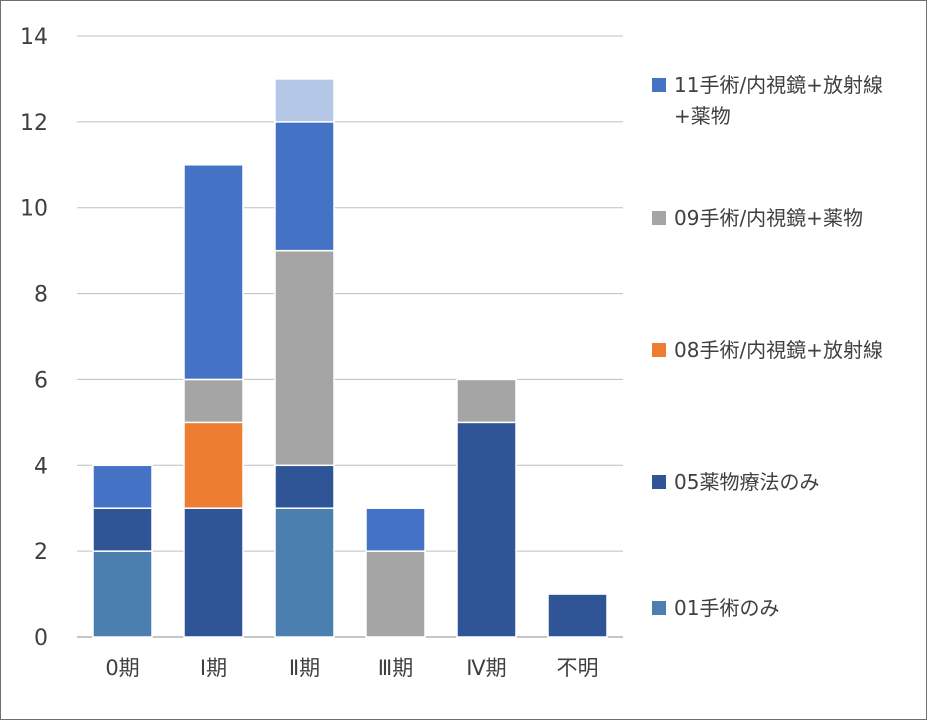 This screenshot has height=720, width=927. What do you see at coordinates (768, 218) in the screenshot?
I see `legend-label: 09手術/内視鏡+薬物` at bounding box center [768, 218].